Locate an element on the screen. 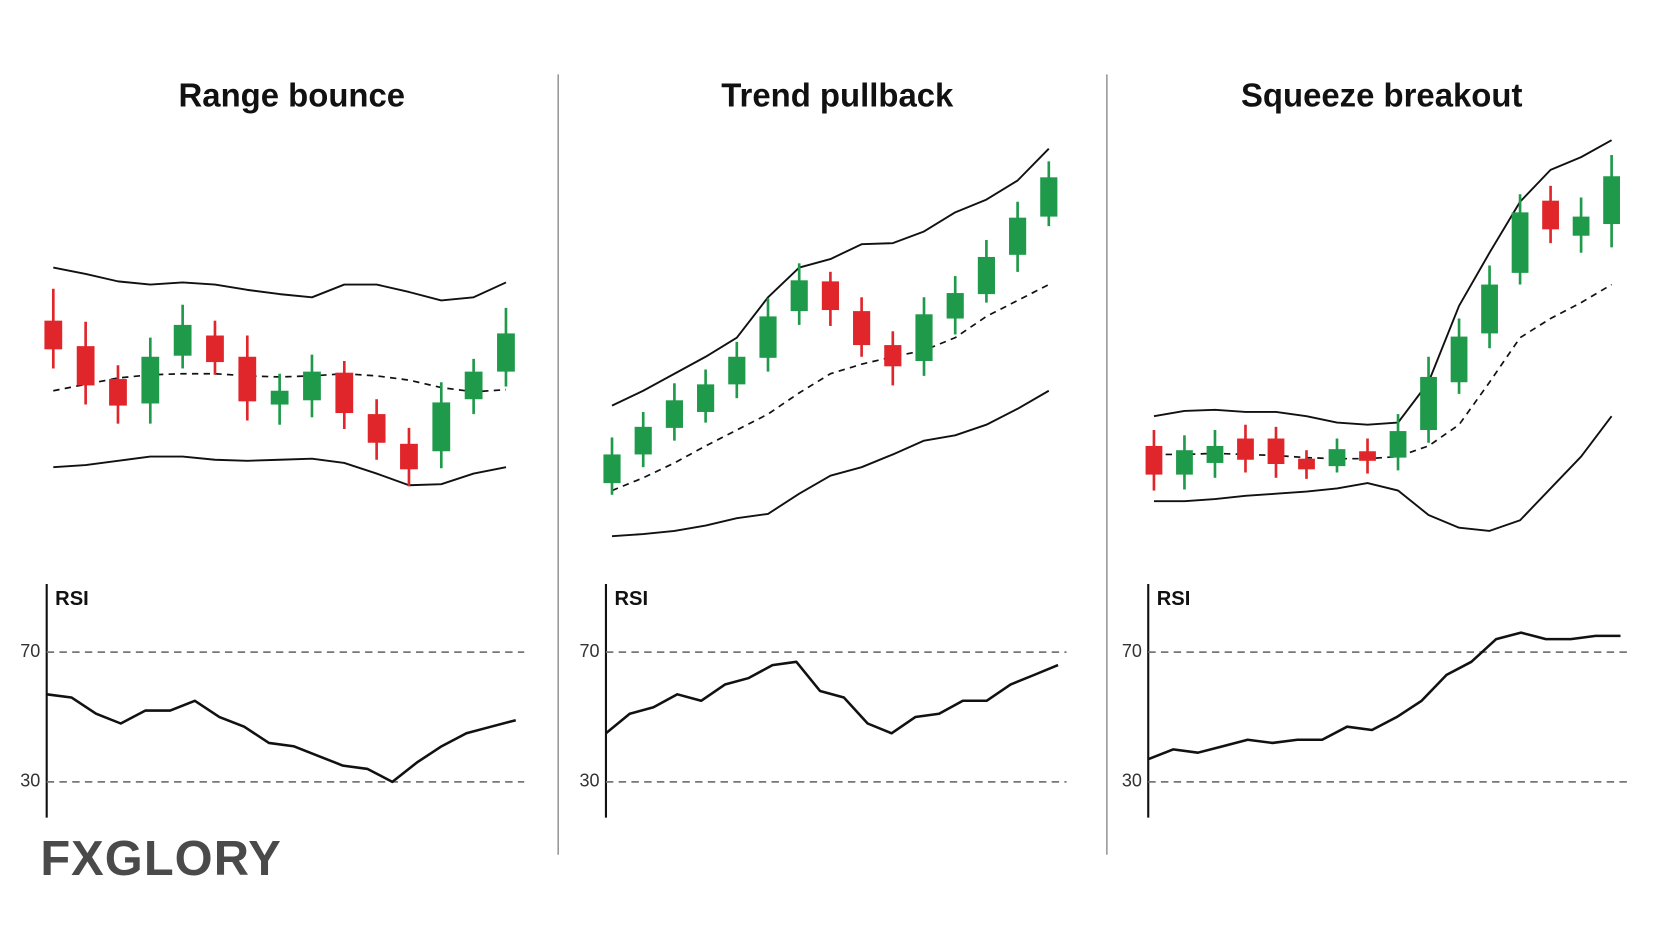  chart-title: Trend pullback is located at coordinates (837, 94).